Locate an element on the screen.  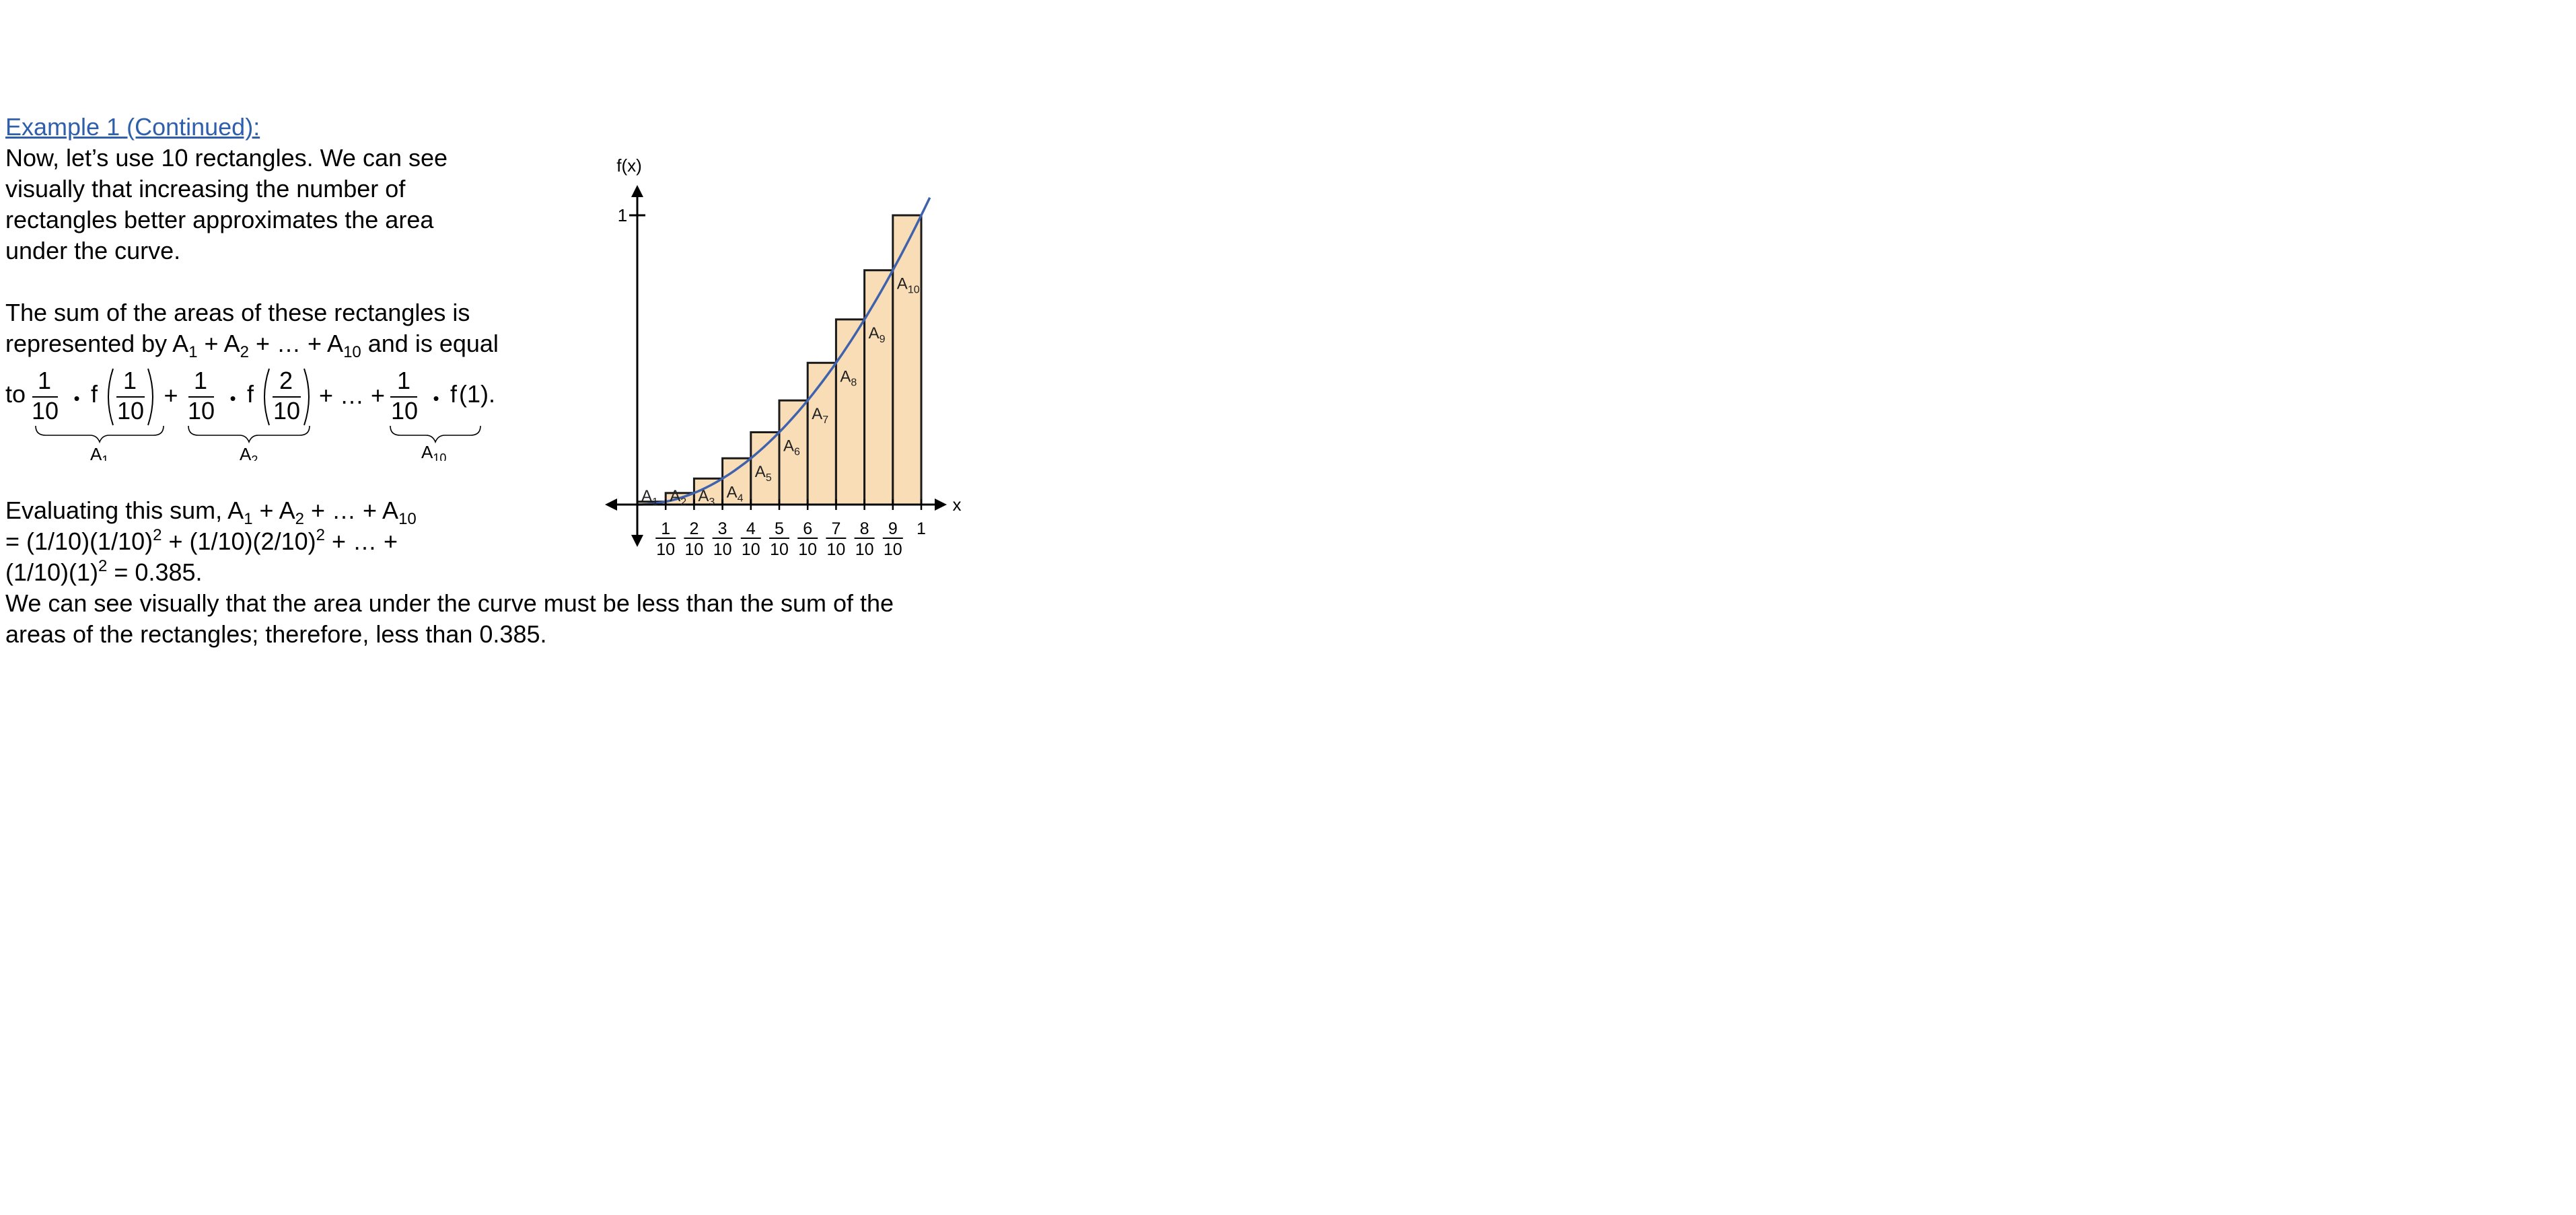
x-axis-arrow-left is located at coordinates (611, 505).